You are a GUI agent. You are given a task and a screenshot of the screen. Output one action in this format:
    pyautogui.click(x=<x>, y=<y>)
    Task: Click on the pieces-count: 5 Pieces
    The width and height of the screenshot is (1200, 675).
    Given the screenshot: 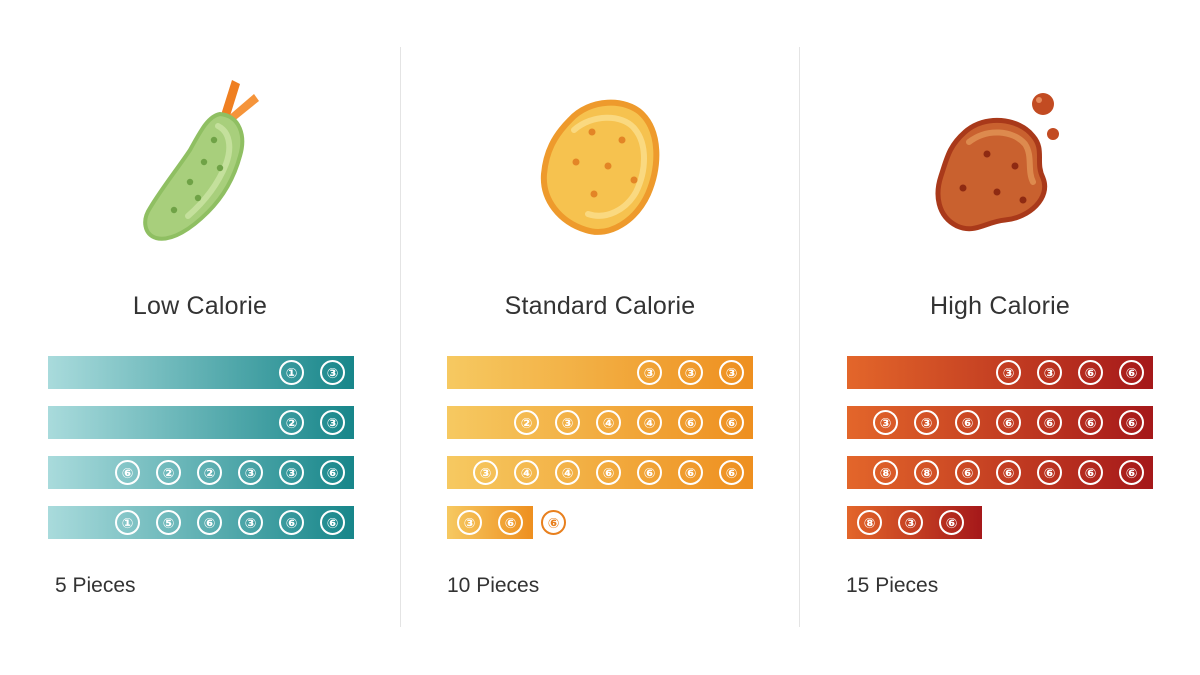 What is the action you would take?
    pyautogui.click(x=95, y=585)
    